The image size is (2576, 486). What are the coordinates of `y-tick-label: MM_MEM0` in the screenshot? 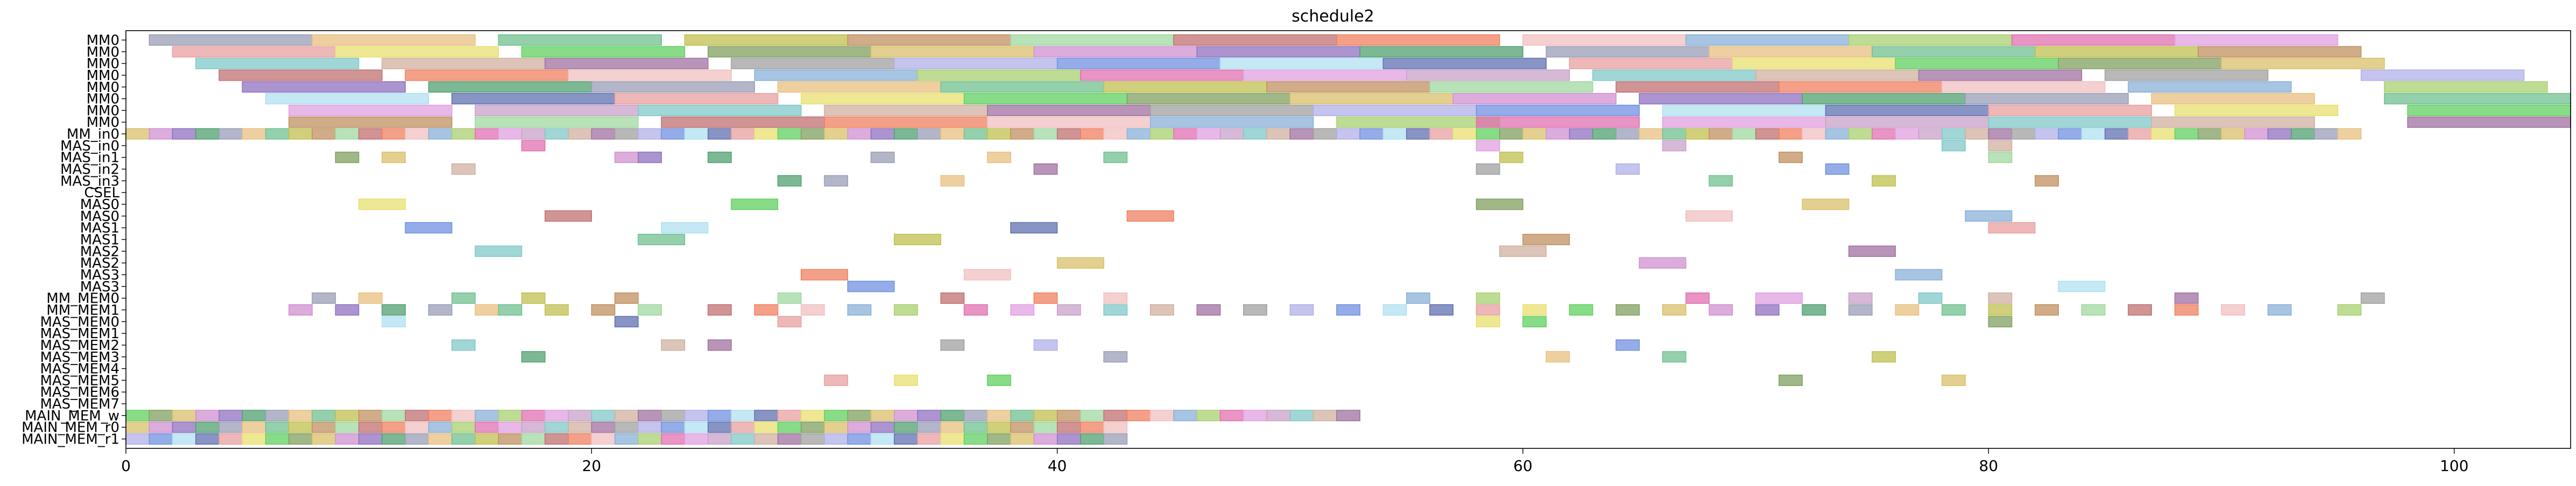 It's located at (82, 299).